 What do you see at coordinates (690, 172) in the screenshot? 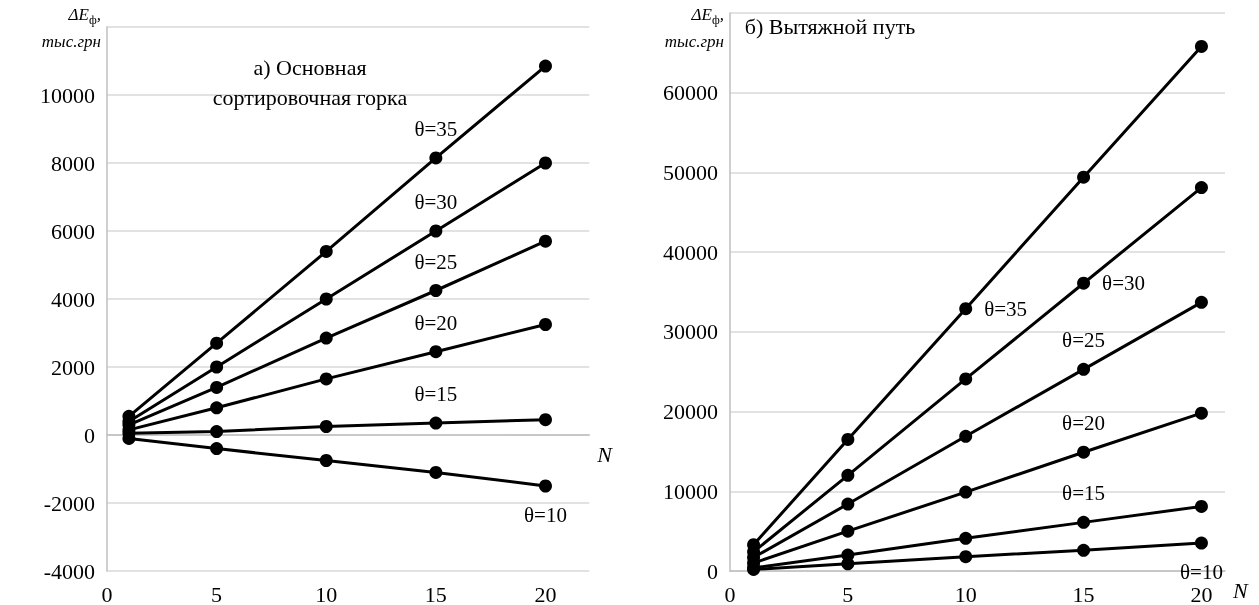
I see `y-tick-label: 50000` at bounding box center [690, 172].